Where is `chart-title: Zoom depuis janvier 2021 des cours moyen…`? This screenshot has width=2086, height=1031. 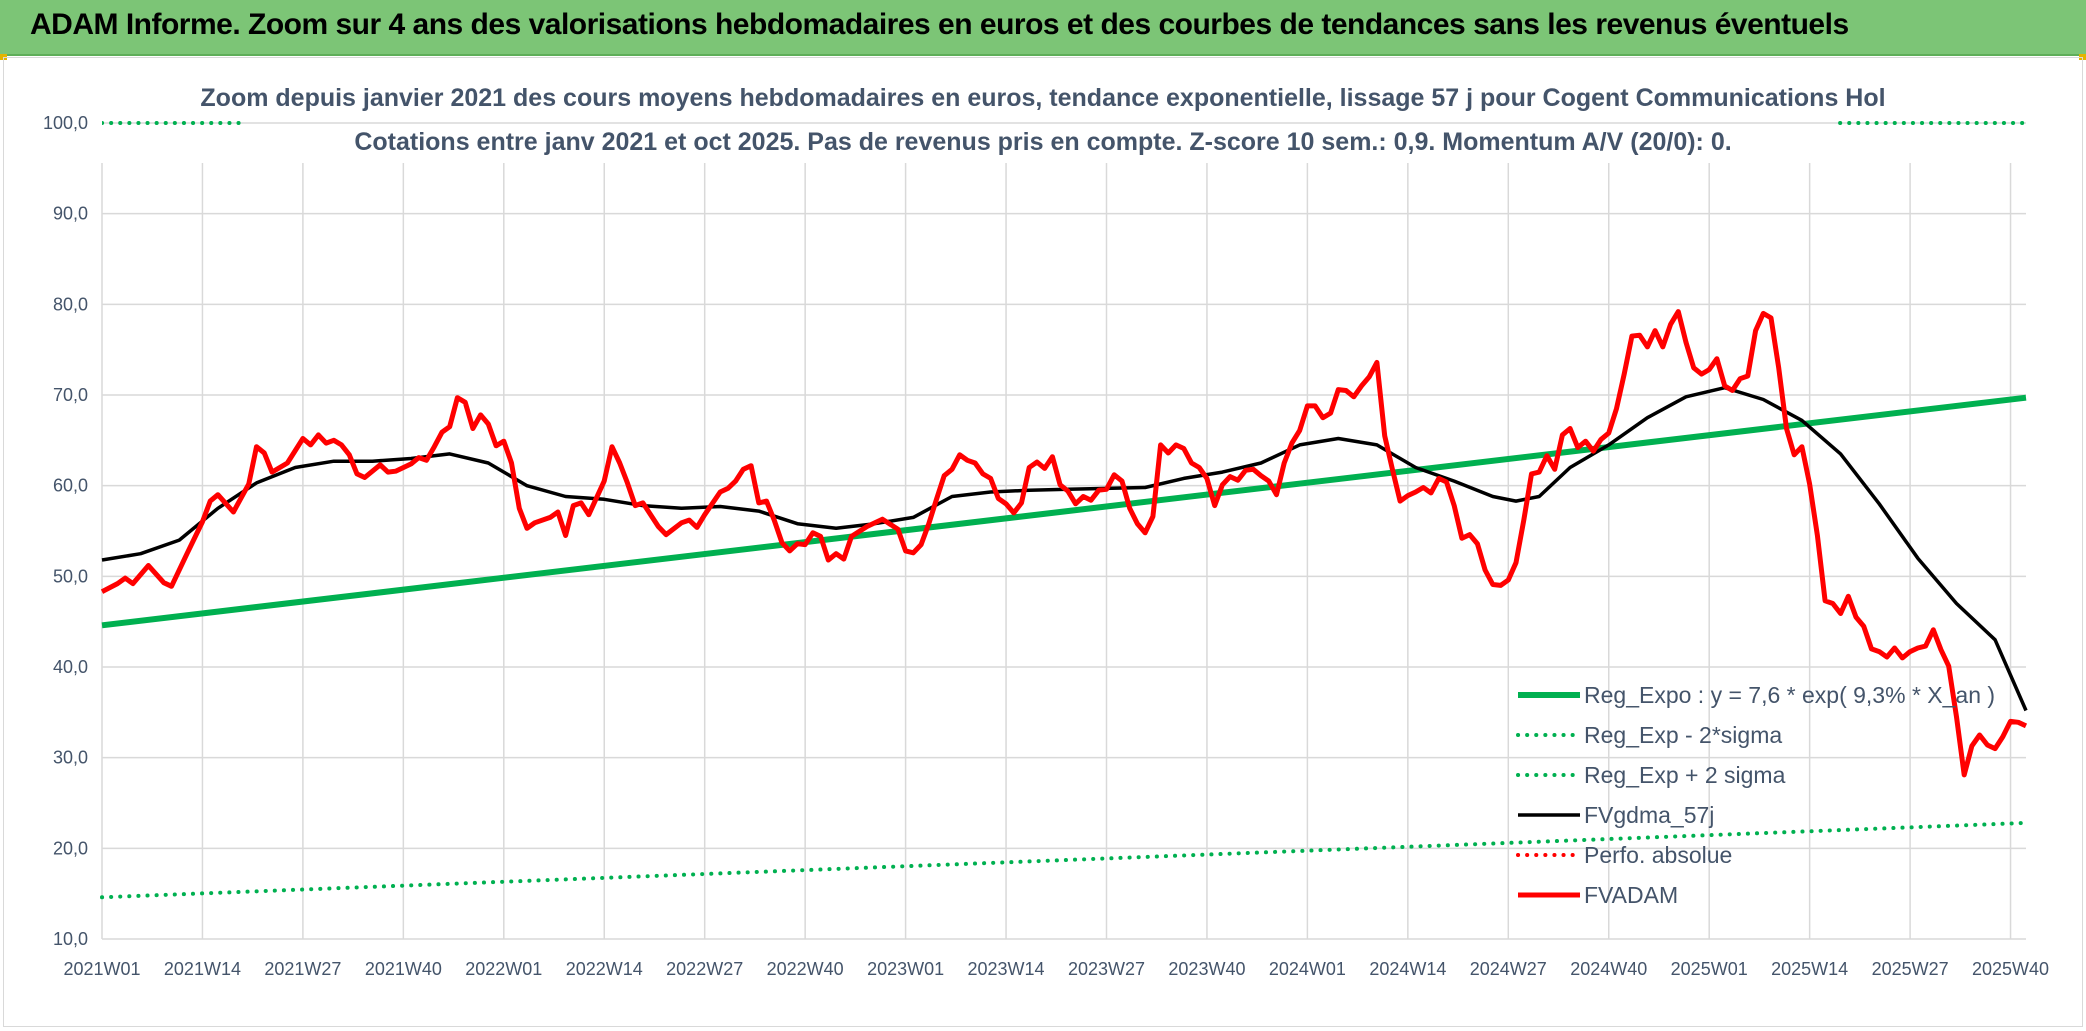 chart-title: Zoom depuis janvier 2021 des cours moyen… is located at coordinates (1043, 98).